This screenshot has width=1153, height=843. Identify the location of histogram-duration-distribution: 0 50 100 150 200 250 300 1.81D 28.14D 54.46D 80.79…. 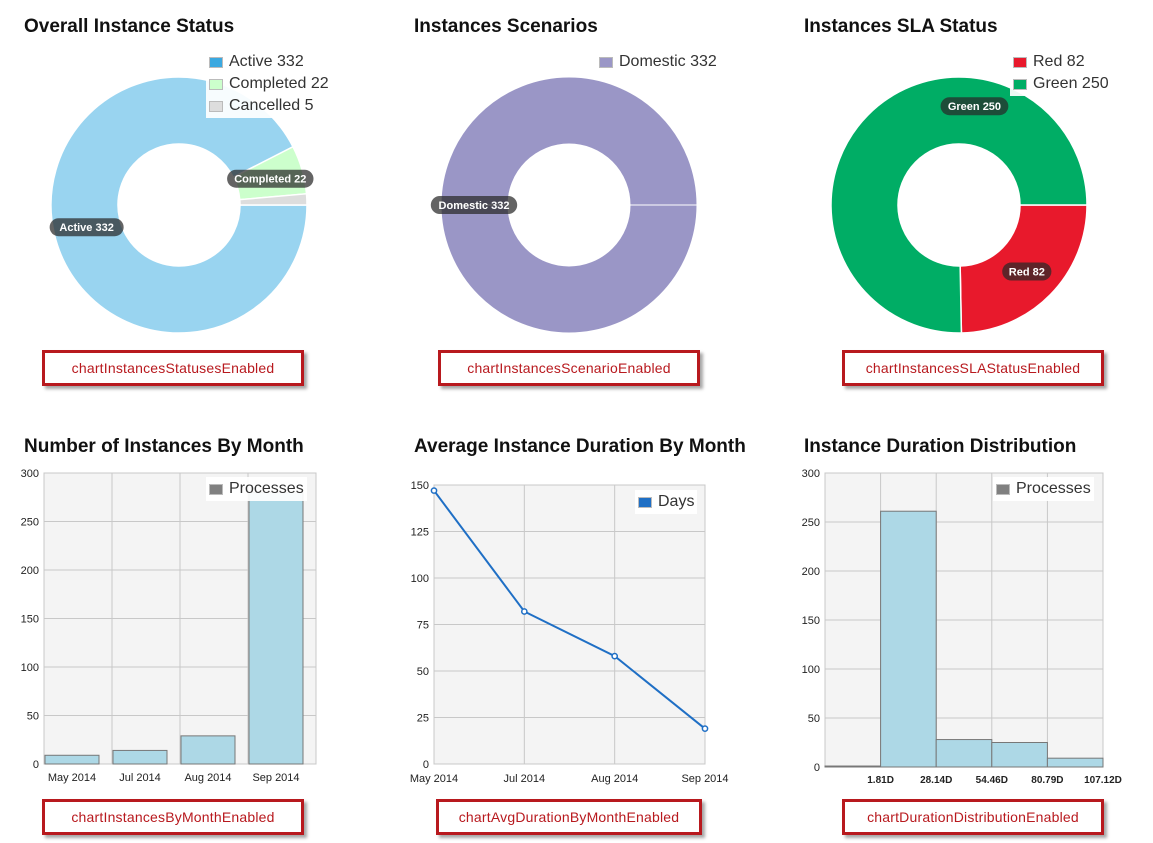
(962, 627).